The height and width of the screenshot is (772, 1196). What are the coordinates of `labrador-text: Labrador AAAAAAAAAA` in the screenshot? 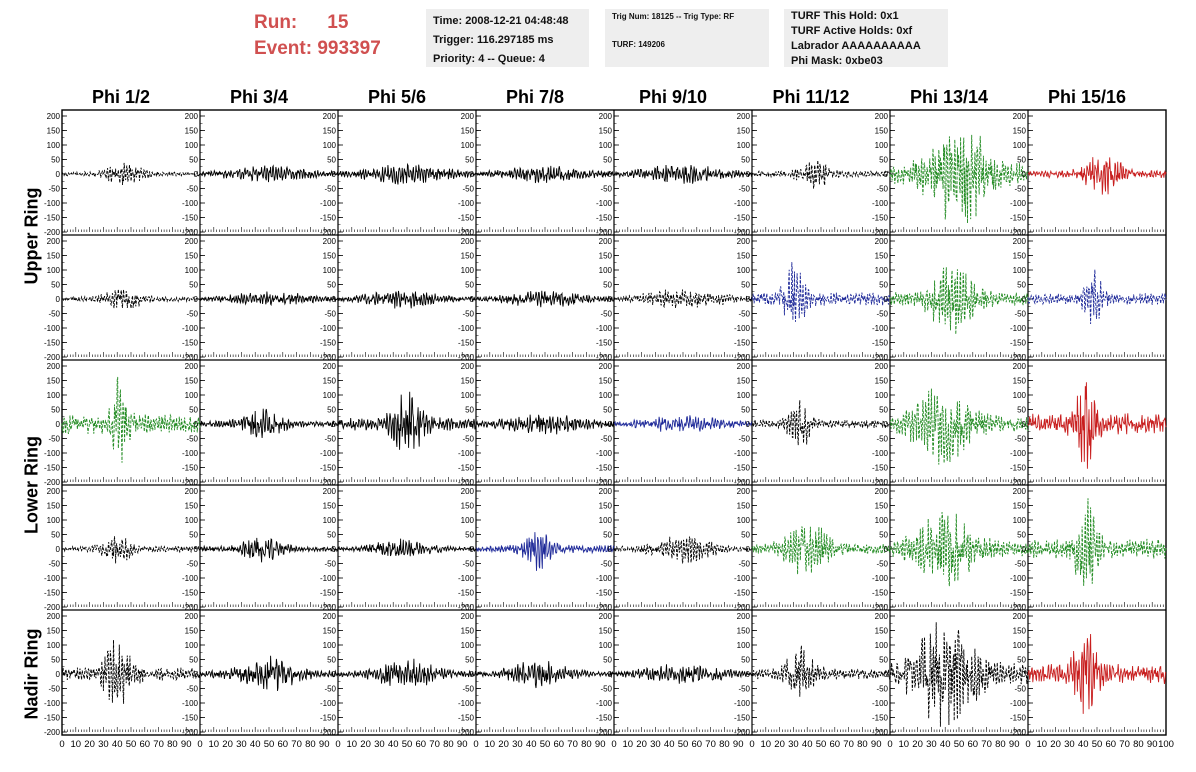 It's located at (856, 46).